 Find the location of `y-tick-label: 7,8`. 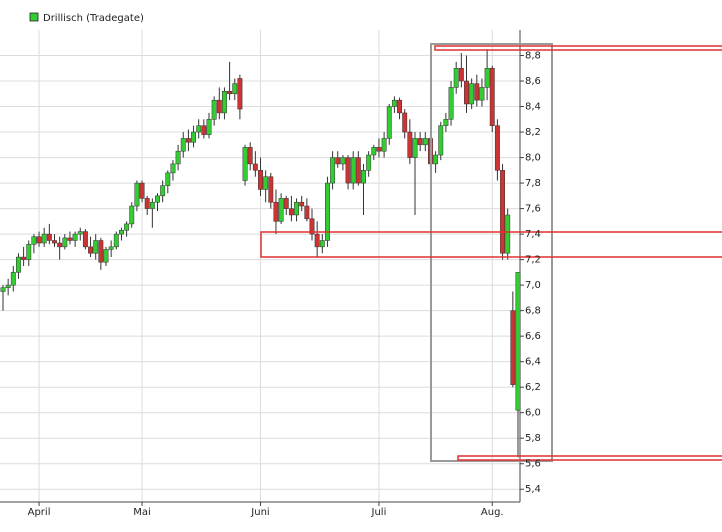

y-tick-label: 7,8 is located at coordinates (533, 183).